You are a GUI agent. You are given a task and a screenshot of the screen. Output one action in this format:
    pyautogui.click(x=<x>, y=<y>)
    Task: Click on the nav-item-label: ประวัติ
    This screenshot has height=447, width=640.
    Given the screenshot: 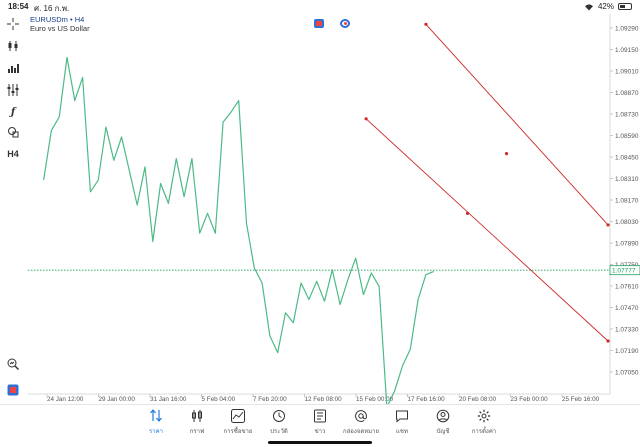 What is the action you would take?
    pyautogui.click(x=279, y=432)
    